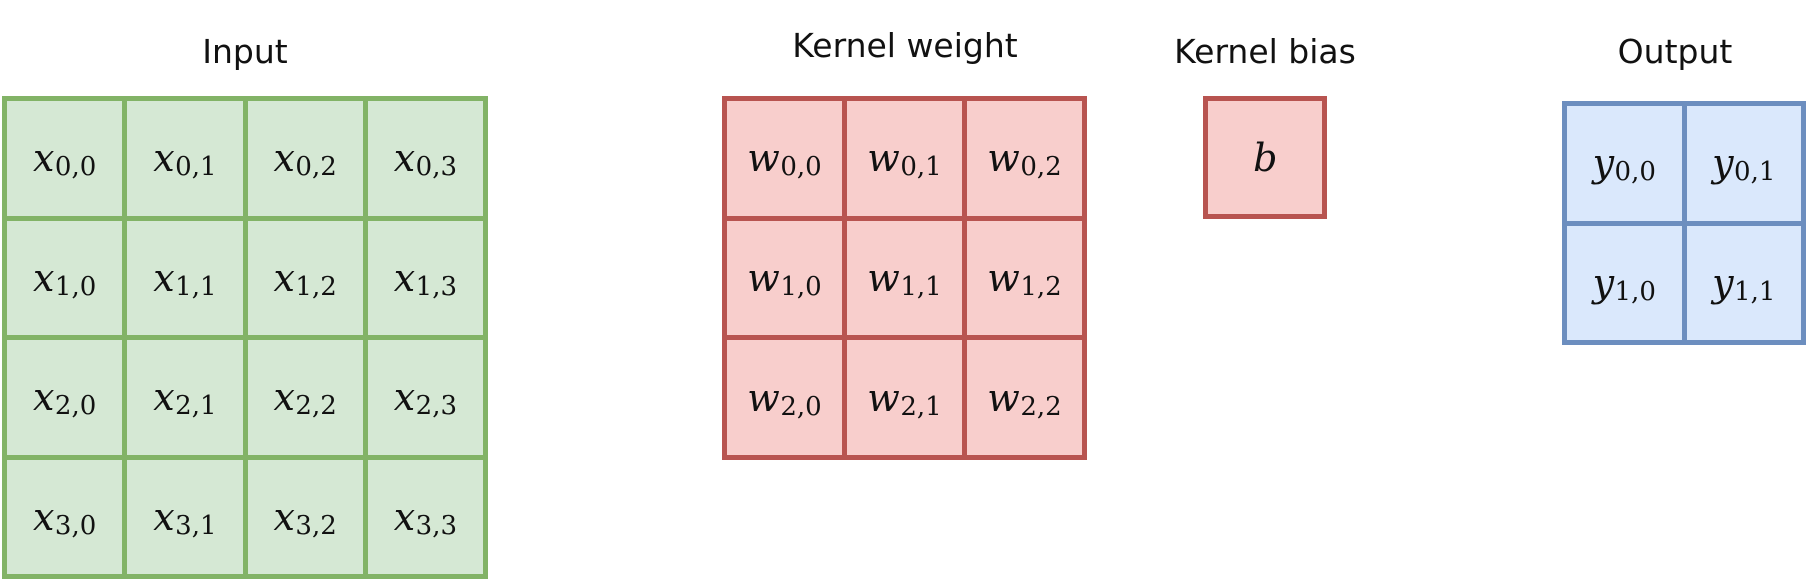 The width and height of the screenshot is (1806, 582). What do you see at coordinates (904, 158) in the screenshot?
I see `kernel-weight-cell: w 0,1` at bounding box center [904, 158].